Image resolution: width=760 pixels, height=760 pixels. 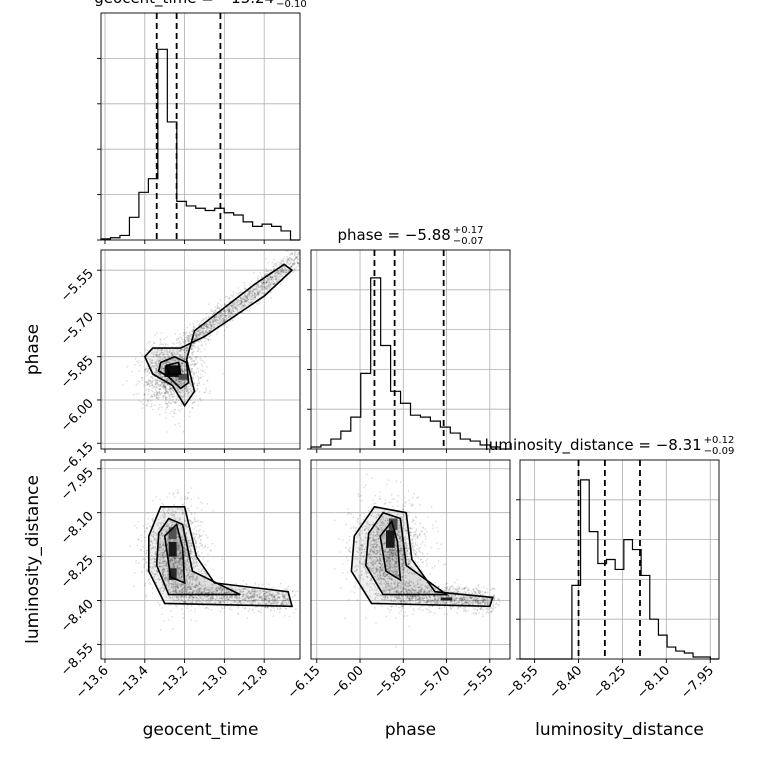 I want to click on title-lower-phase: −0.07, so click(x=468, y=241).